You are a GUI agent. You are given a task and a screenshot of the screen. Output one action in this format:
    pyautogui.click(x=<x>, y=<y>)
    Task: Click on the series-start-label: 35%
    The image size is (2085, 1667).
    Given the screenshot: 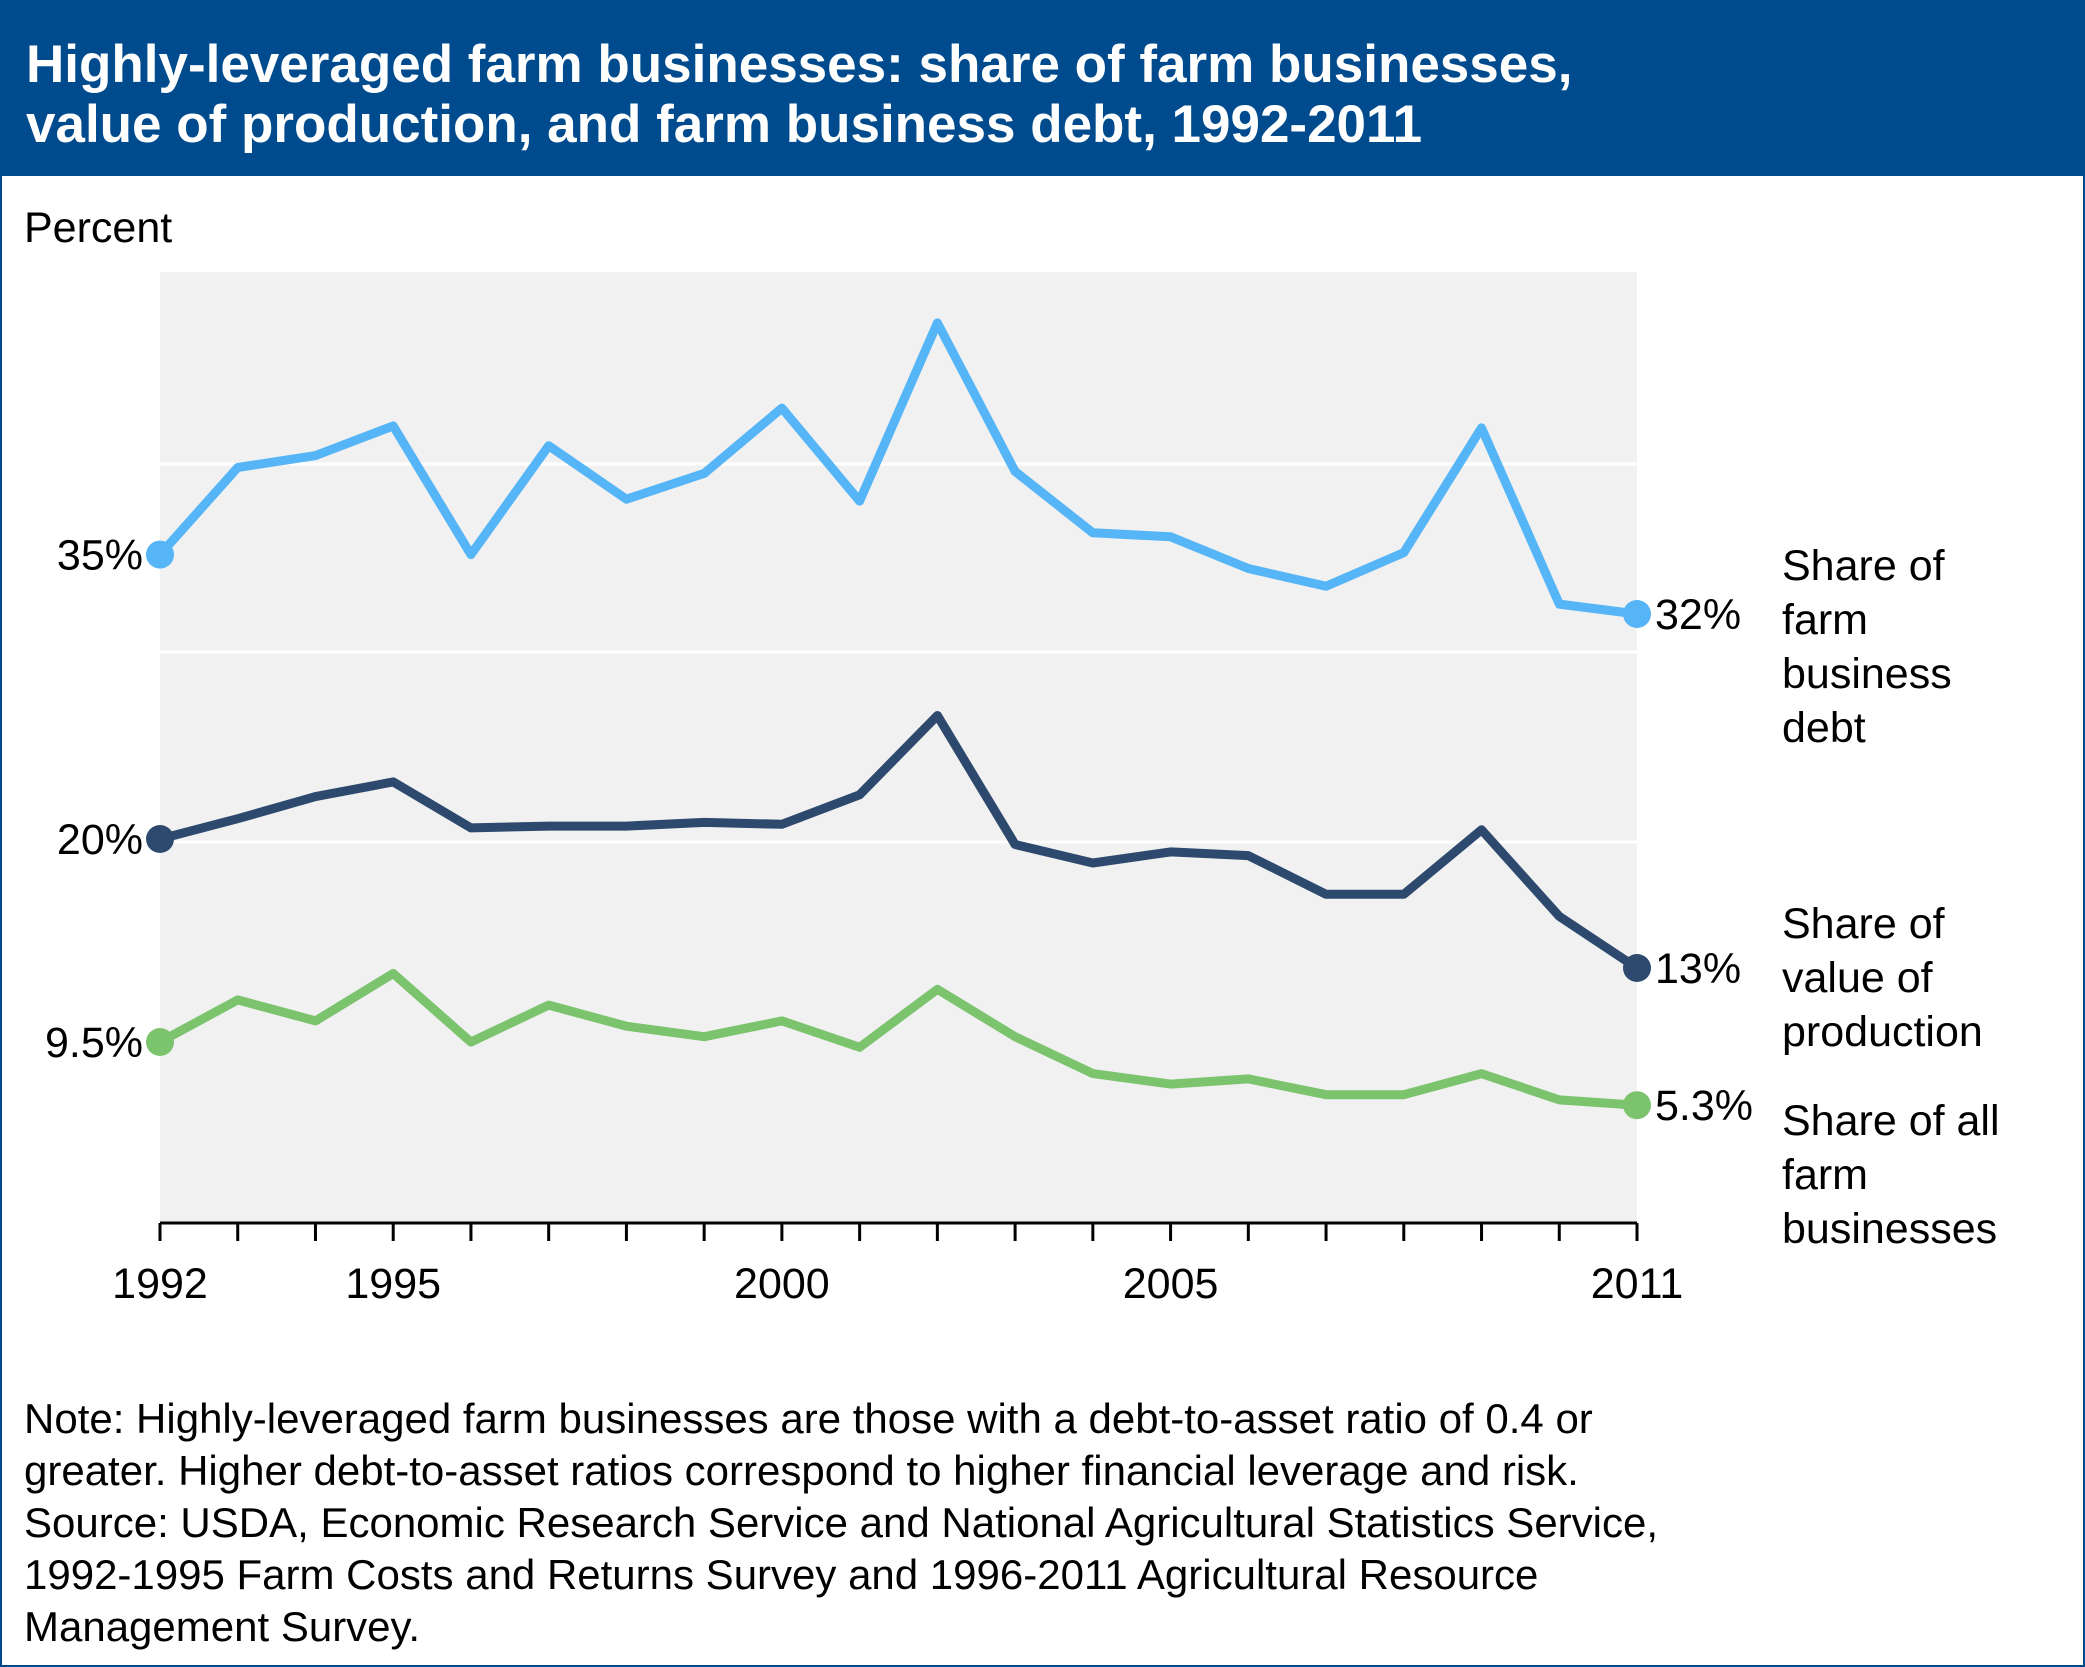 What is the action you would take?
    pyautogui.click(x=100, y=556)
    